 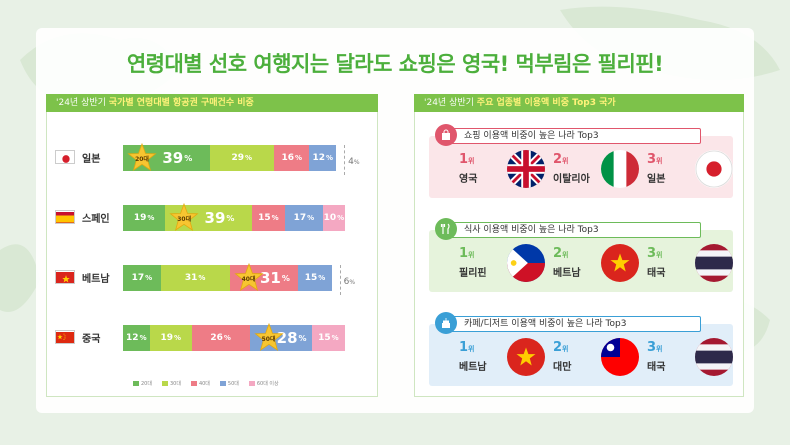 What do you see at coordinates (248, 277) in the screenshot?
I see `star-badge: 40대` at bounding box center [248, 277].